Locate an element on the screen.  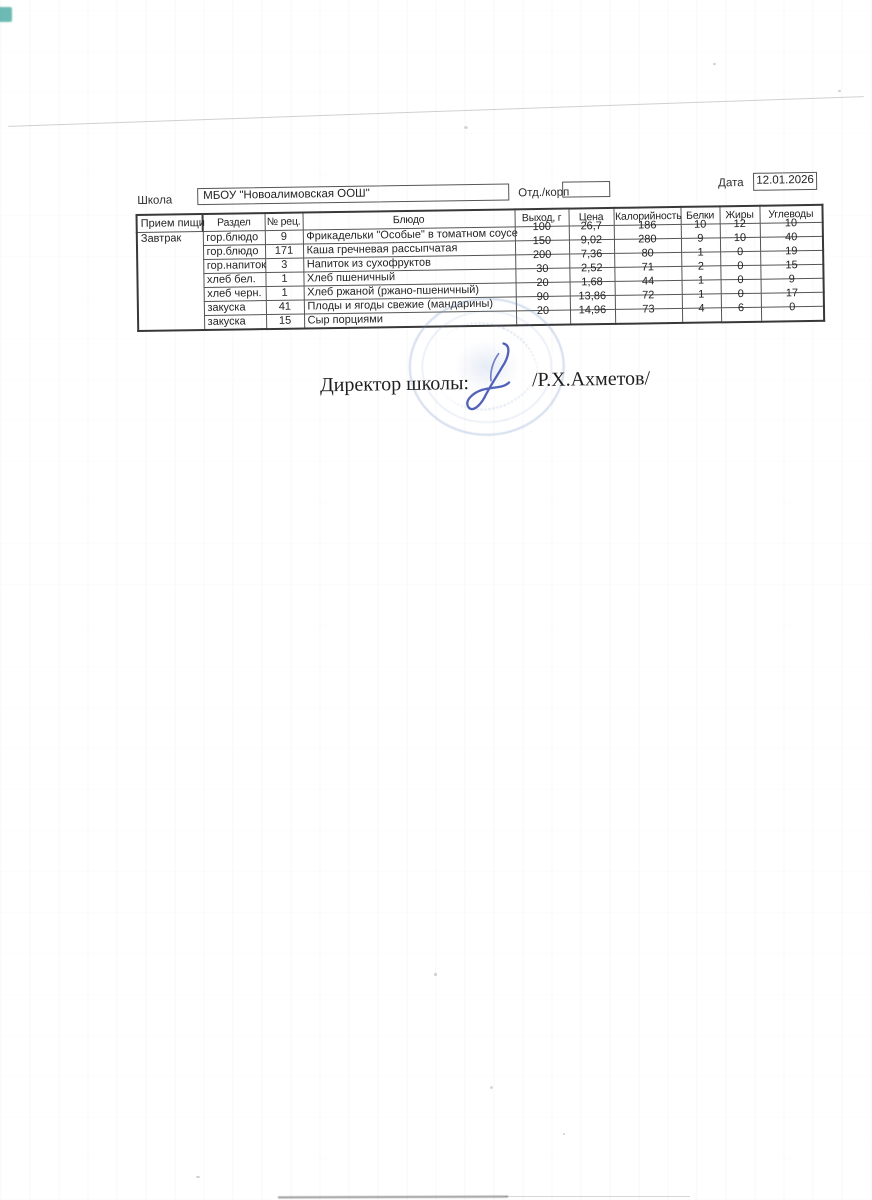
col-header-section: Раздел is located at coordinates (233, 222).